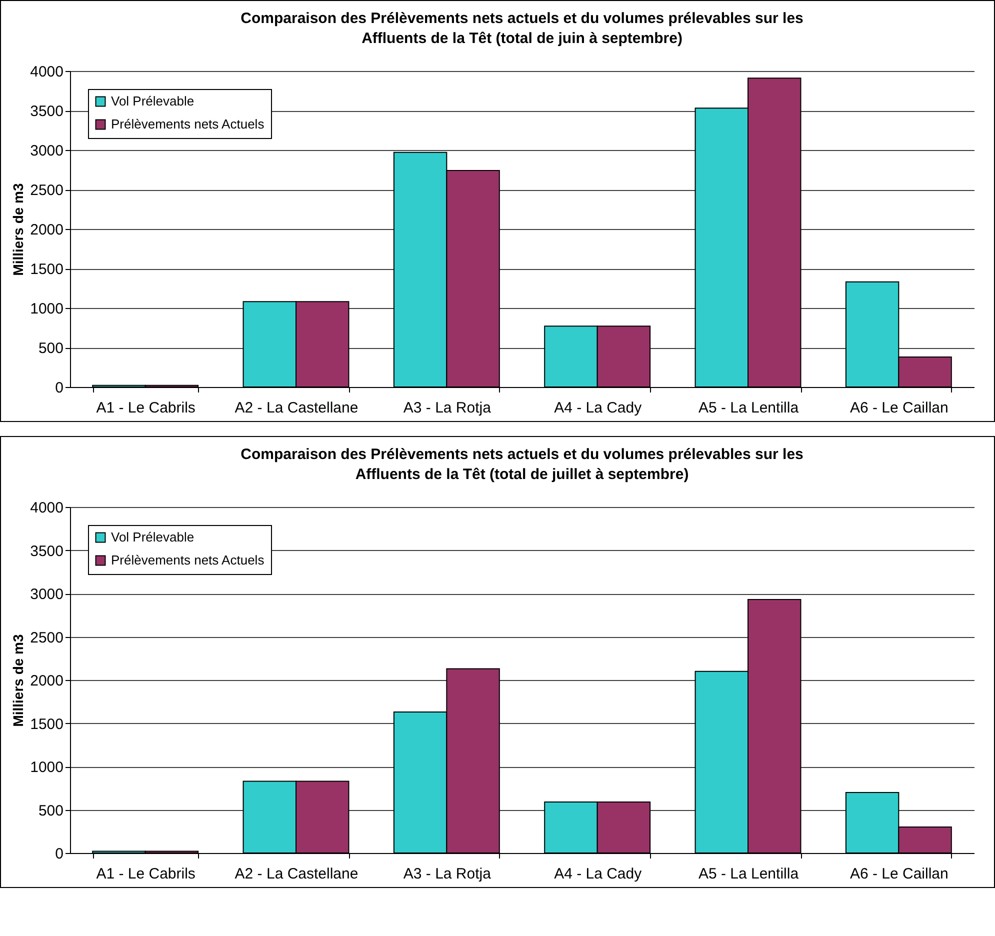  Describe the element at coordinates (522, 464) in the screenshot. I see `chart-title: Comparaison des Prélèvements nets actuels et du volumes prélevables sur les Affluents de la Têt (total de juillet à septembre)` at that location.